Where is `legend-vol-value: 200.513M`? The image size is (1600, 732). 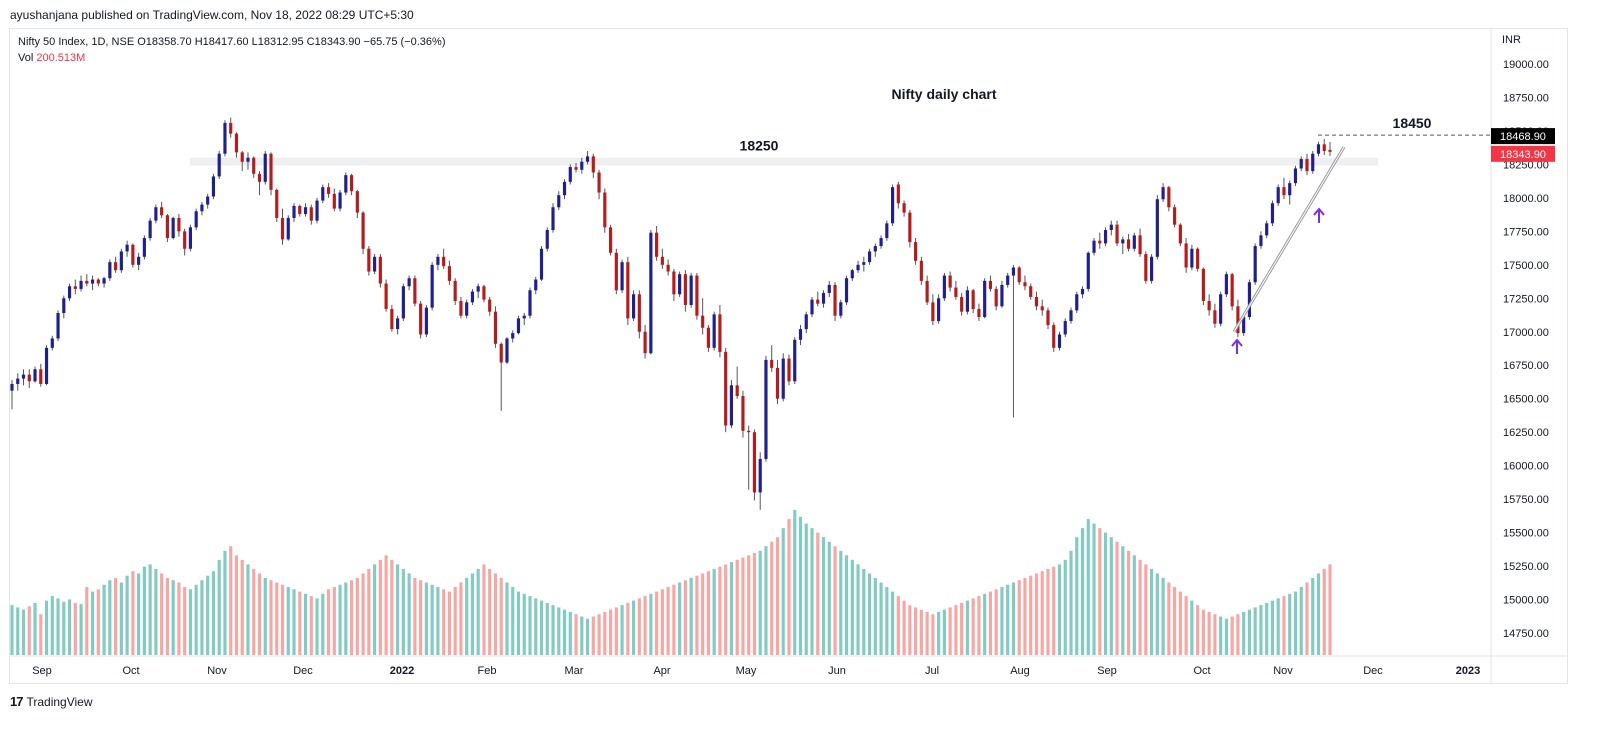
legend-vol-value: 200.513M is located at coordinates (61, 58).